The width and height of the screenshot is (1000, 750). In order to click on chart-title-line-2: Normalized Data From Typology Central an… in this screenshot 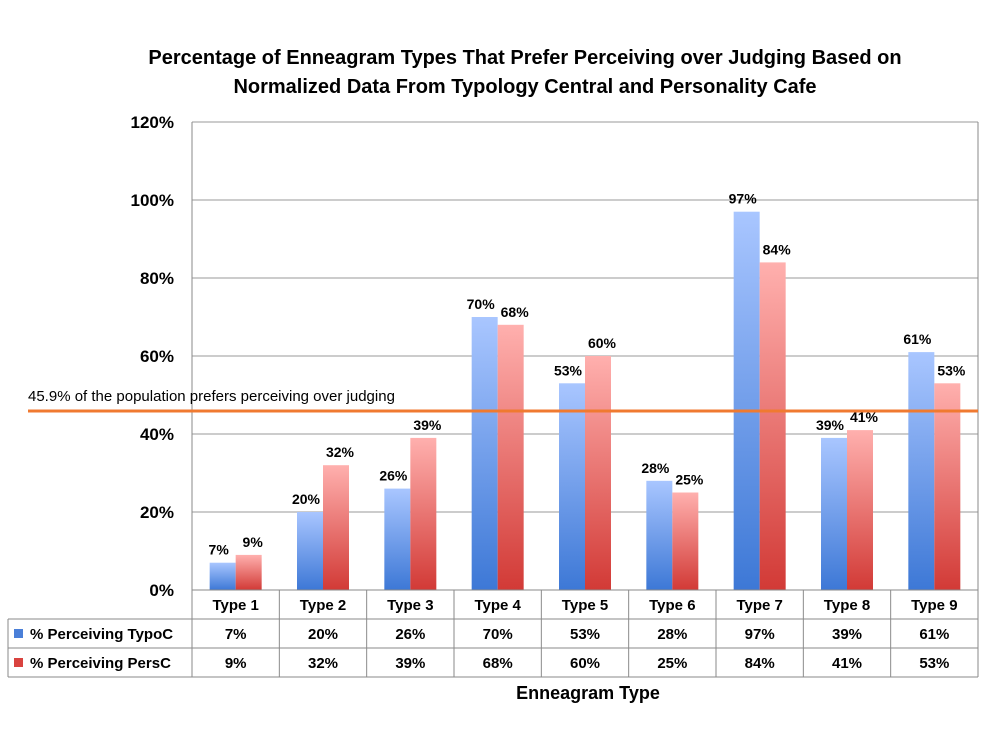, I will do `click(524, 87)`.